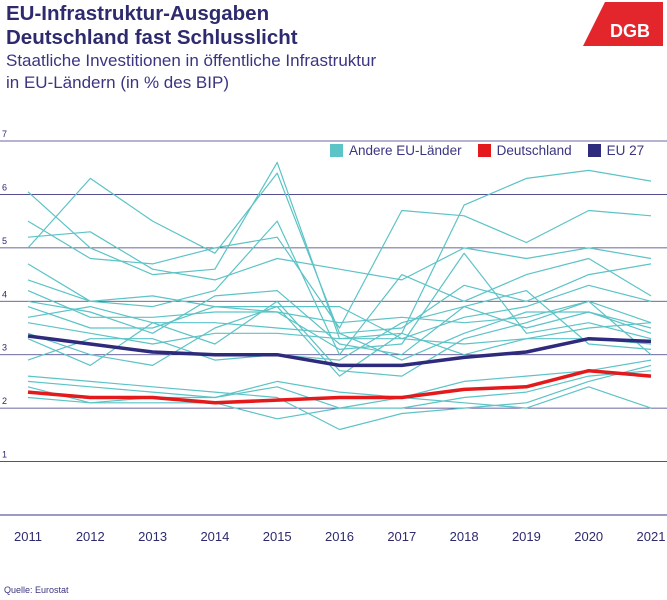 This screenshot has width=667, height=600. What do you see at coordinates (4, 134) in the screenshot?
I see `y-tick-label-7: 7` at bounding box center [4, 134].